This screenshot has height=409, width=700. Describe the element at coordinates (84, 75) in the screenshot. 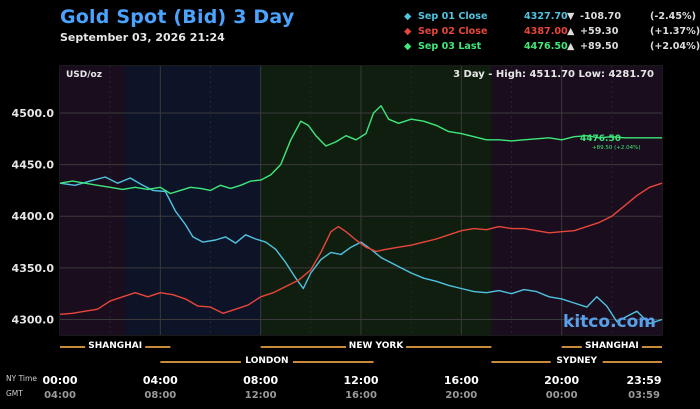

I see `unit-label: USD/oz` at that location.